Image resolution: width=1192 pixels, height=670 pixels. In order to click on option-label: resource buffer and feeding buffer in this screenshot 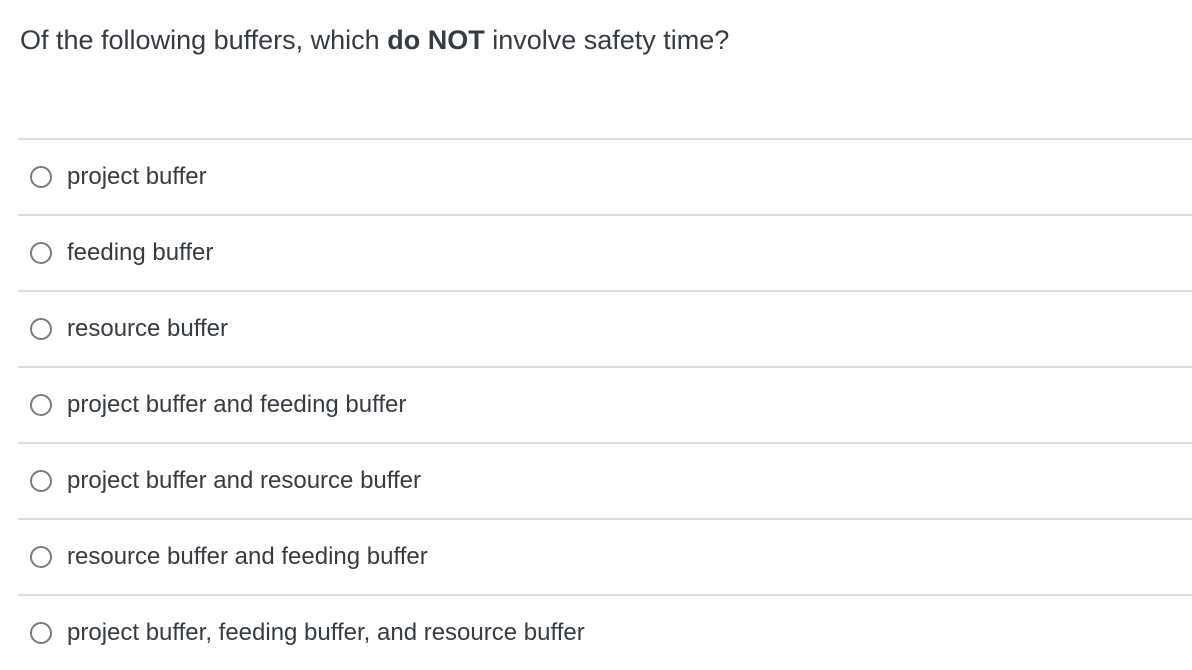, I will do `click(247, 556)`.